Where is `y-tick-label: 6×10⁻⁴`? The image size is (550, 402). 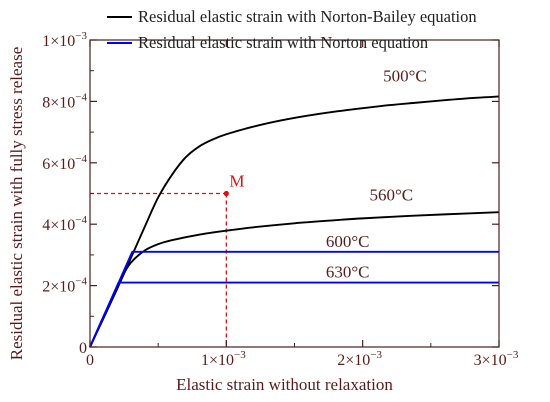
y-tick-label: 6×10⁻⁴ is located at coordinates (64, 163).